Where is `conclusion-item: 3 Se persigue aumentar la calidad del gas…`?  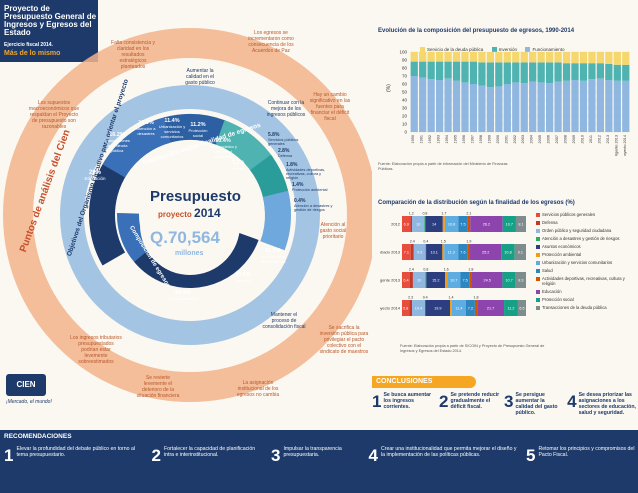
conclusion-item: 3 Se persigue aumentar la calidad del gas… is located at coordinates (531, 404).